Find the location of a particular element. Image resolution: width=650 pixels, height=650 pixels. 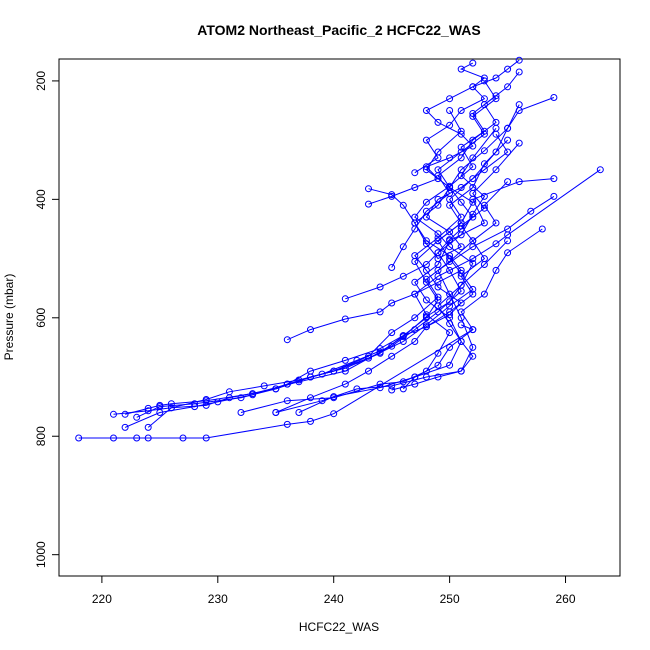

x-tick-label: 240 is located at coordinates (334, 599).